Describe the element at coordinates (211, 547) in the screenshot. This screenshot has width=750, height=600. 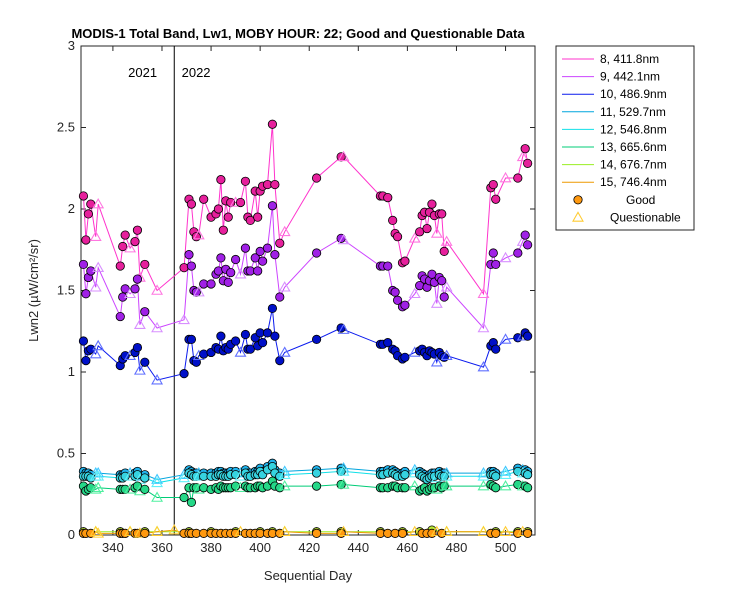
I see `x-tick-label: 380` at that location.